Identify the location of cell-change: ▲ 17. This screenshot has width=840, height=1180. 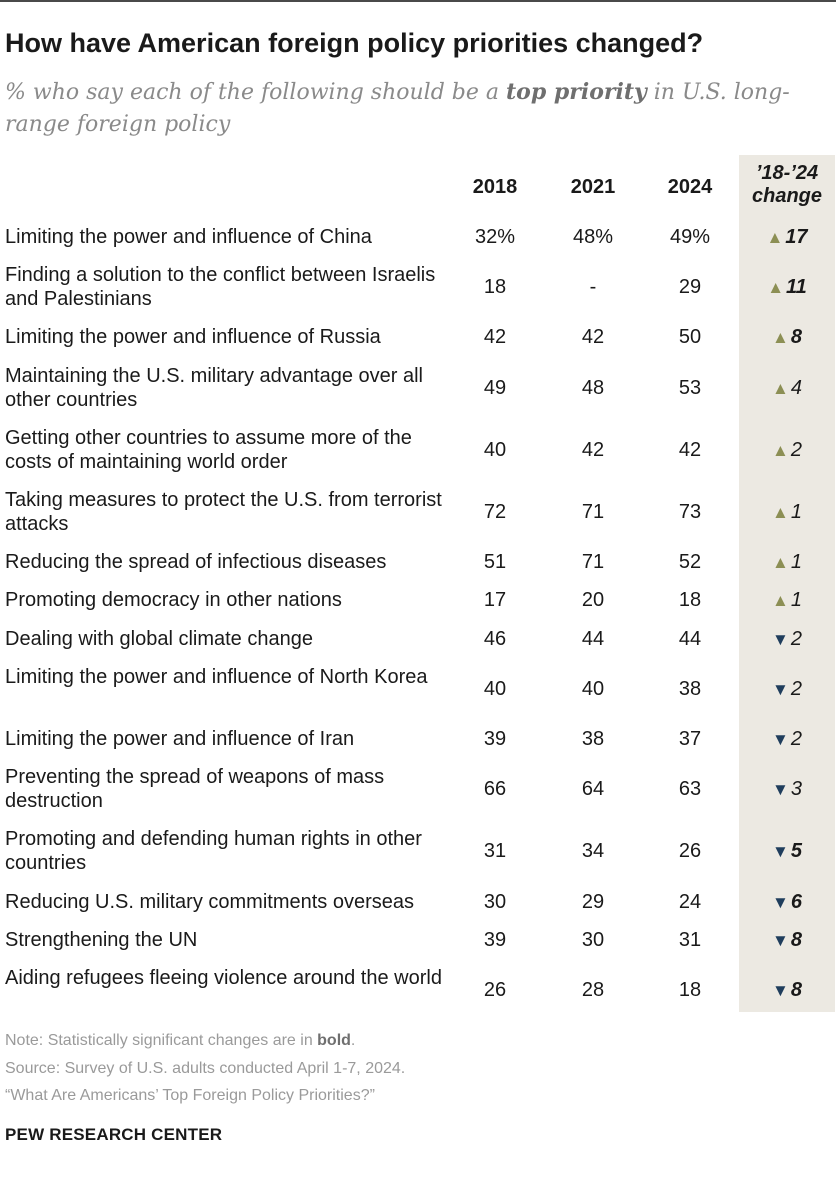
(787, 237).